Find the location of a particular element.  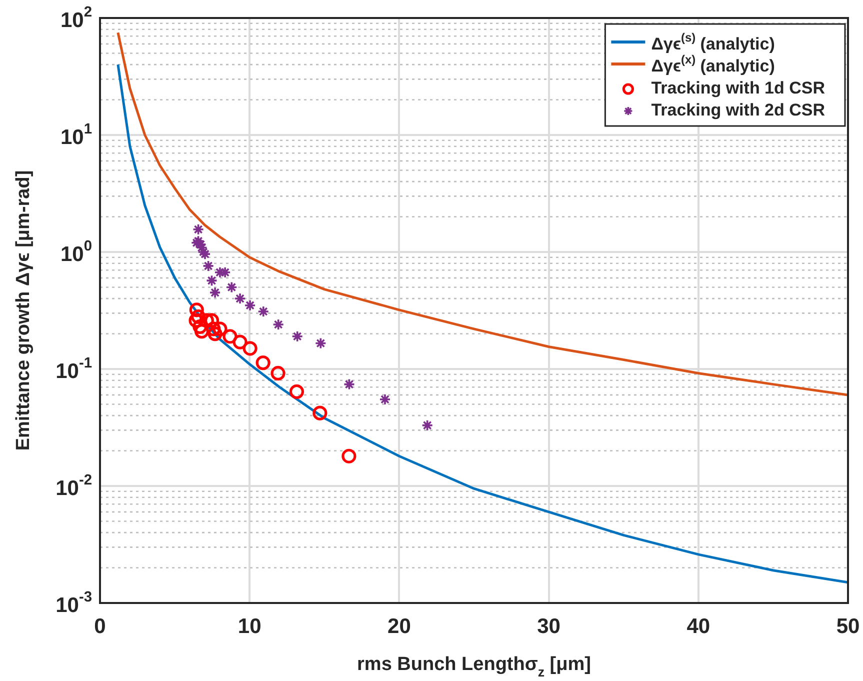

x-tick-label: 20 is located at coordinates (399, 626).